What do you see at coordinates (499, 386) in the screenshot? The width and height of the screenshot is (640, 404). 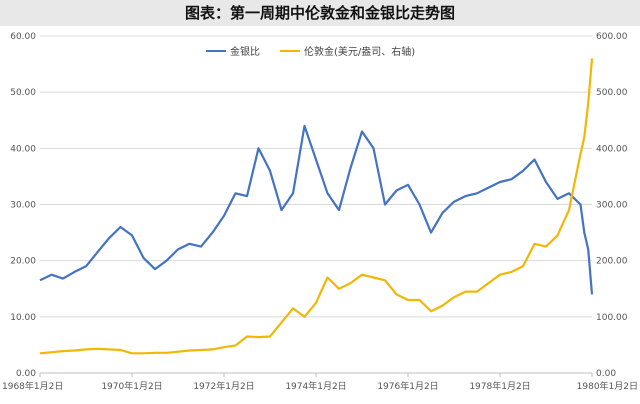 I see `x-tick-label: 1978年1月2日` at bounding box center [499, 386].